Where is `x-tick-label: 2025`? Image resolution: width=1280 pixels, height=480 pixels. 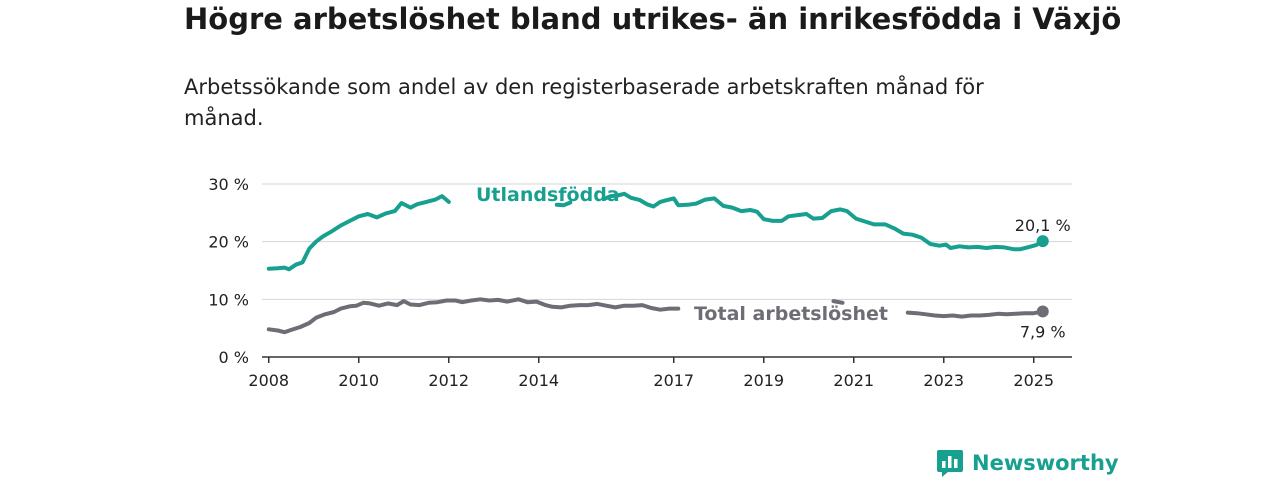 x-tick-label: 2025 is located at coordinates (1033, 380).